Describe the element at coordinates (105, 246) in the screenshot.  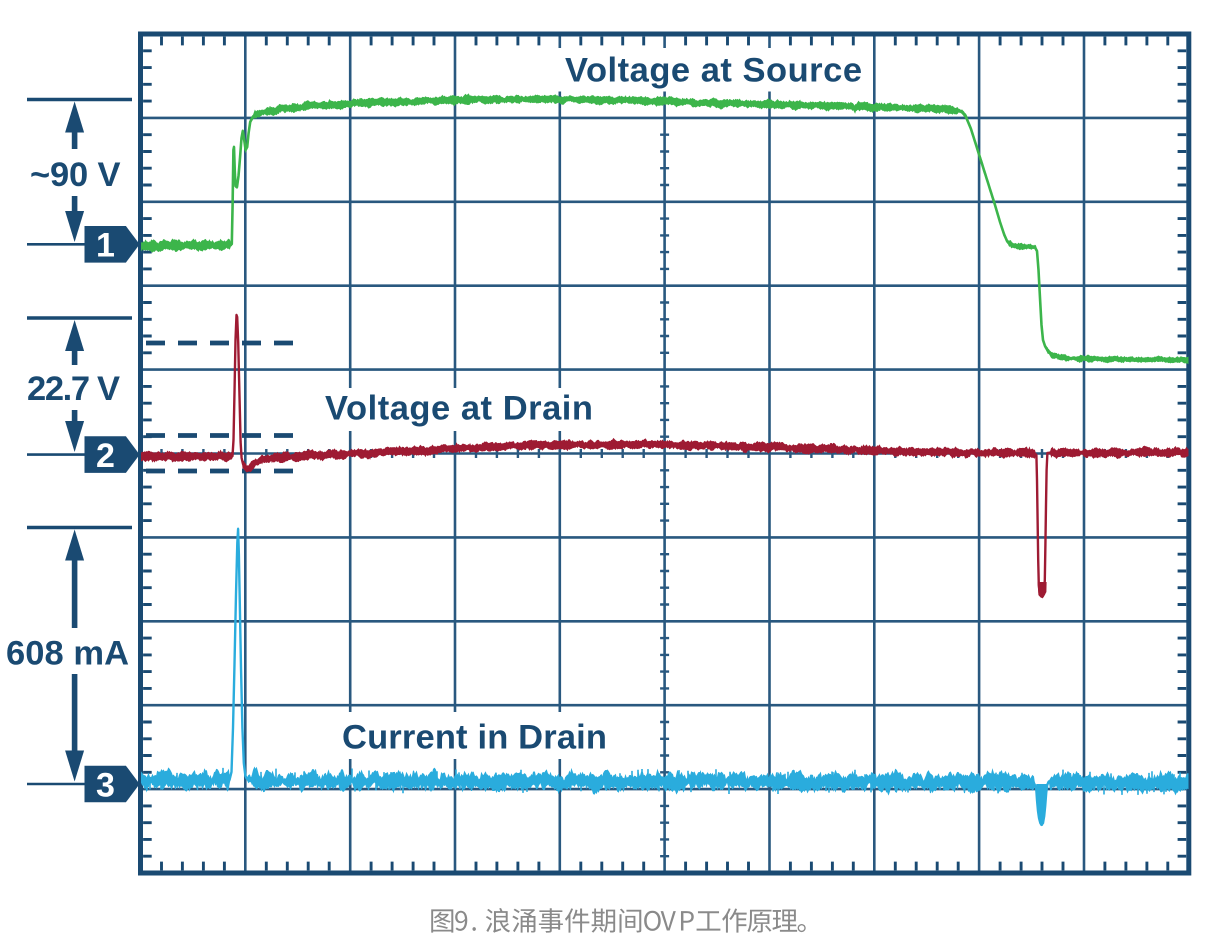
I see `svg-text: 1` at that location.